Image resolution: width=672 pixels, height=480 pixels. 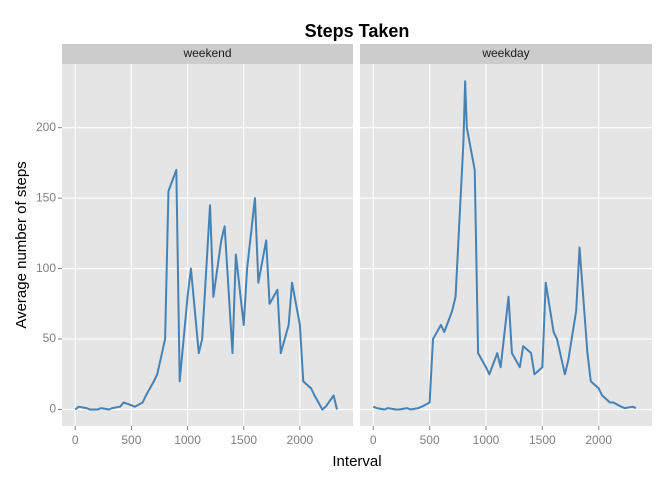 What do you see at coordinates (357, 31) in the screenshot?
I see `chart-title: Steps Taken` at bounding box center [357, 31].